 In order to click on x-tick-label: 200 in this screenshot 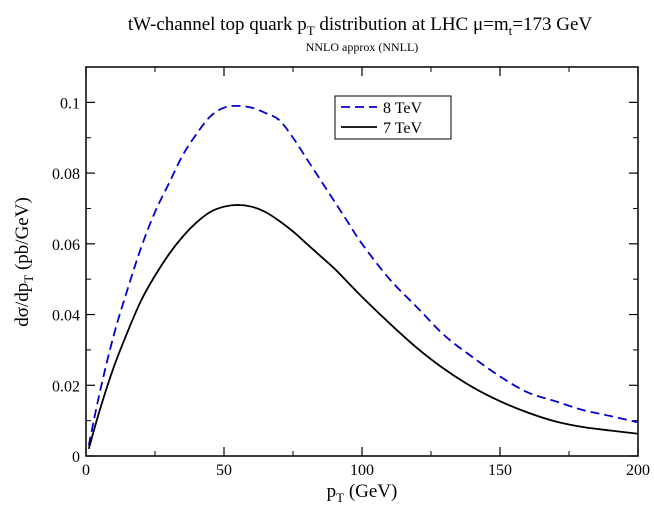, I will do `click(638, 470)`.